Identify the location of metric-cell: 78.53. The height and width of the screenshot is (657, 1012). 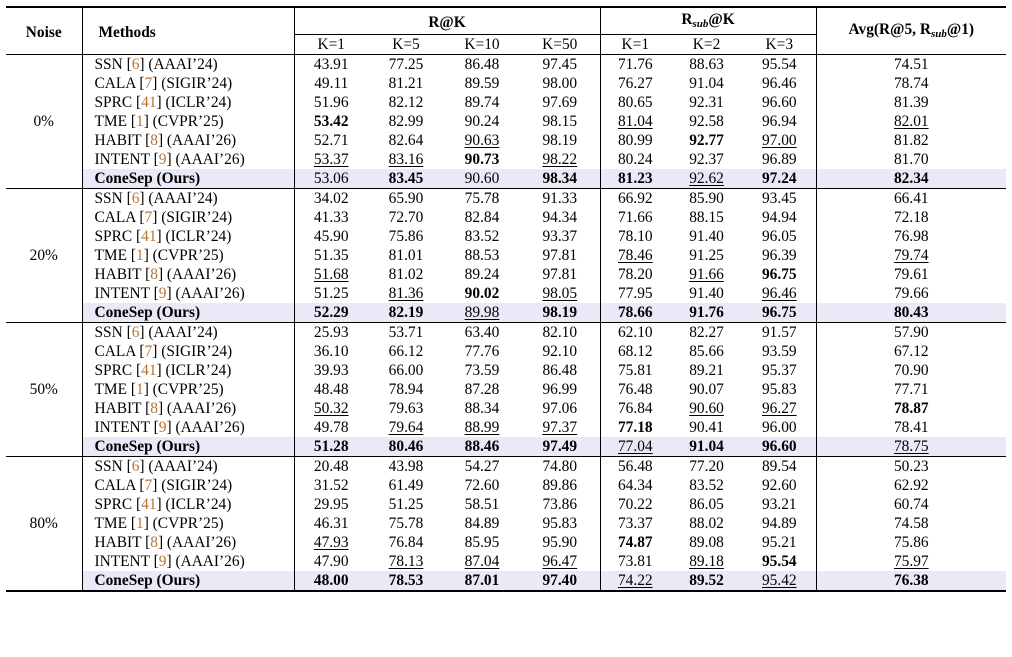
(406, 581).